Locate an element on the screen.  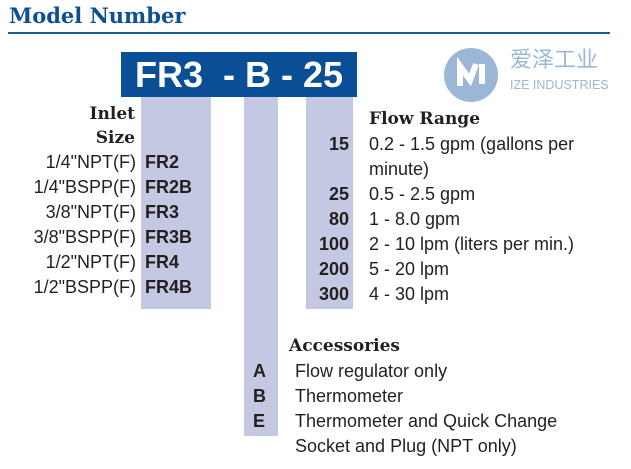
flow-code: 80 is located at coordinates (338, 219).